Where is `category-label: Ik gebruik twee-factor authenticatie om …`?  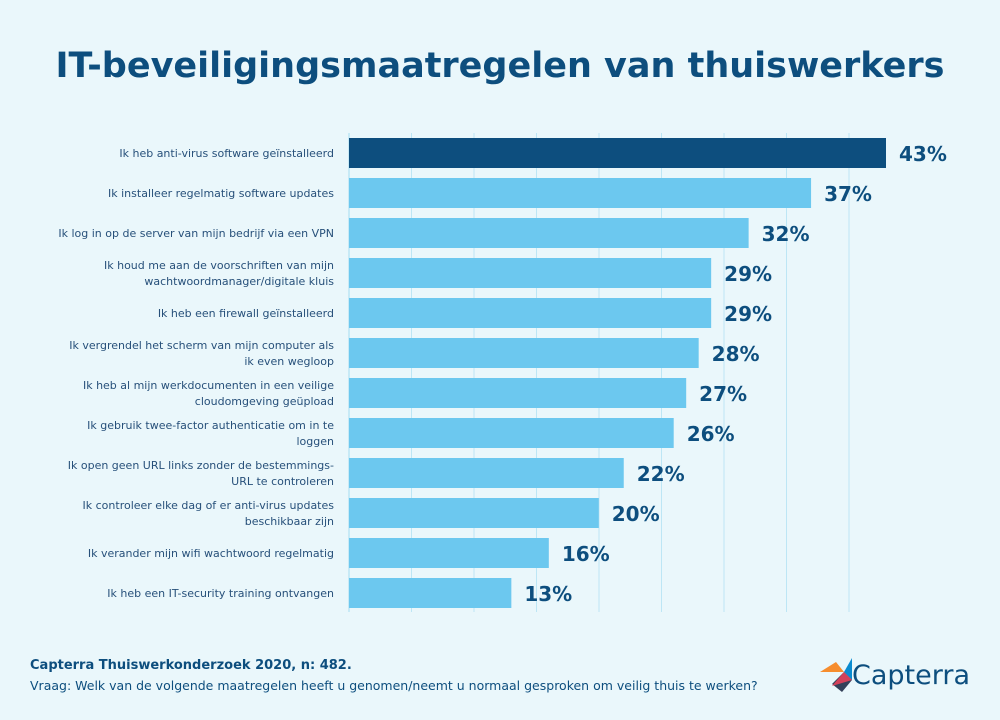 category-label: Ik gebruik twee-factor authenticatie om … is located at coordinates (210, 433).